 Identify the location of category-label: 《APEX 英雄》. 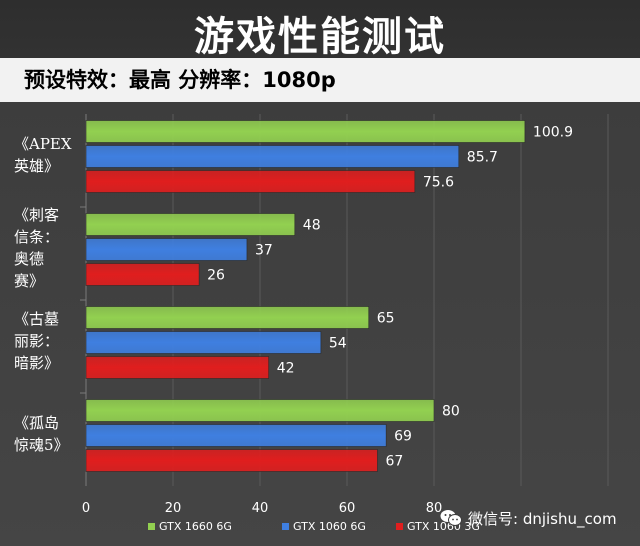
(49, 155).